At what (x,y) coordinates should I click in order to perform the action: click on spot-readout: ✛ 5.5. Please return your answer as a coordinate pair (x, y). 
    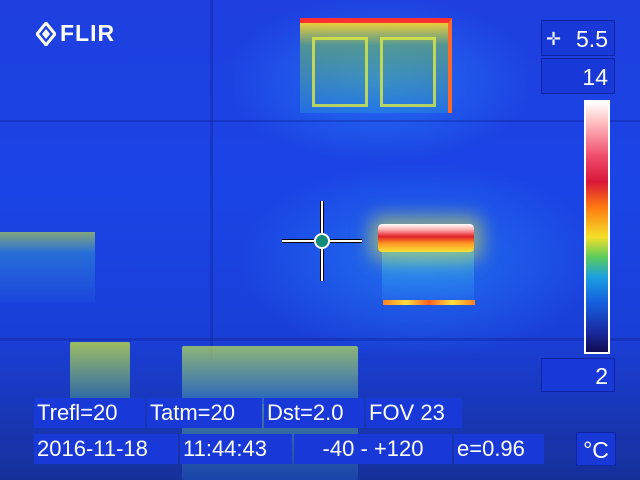
    Looking at the image, I should click on (578, 38).